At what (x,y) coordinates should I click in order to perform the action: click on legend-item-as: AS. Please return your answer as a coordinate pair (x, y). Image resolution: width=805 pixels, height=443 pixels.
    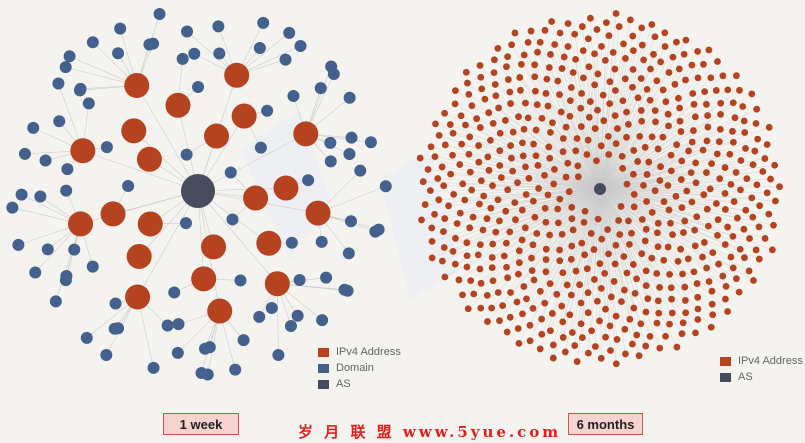
    Looking at the image, I should click on (761, 377).